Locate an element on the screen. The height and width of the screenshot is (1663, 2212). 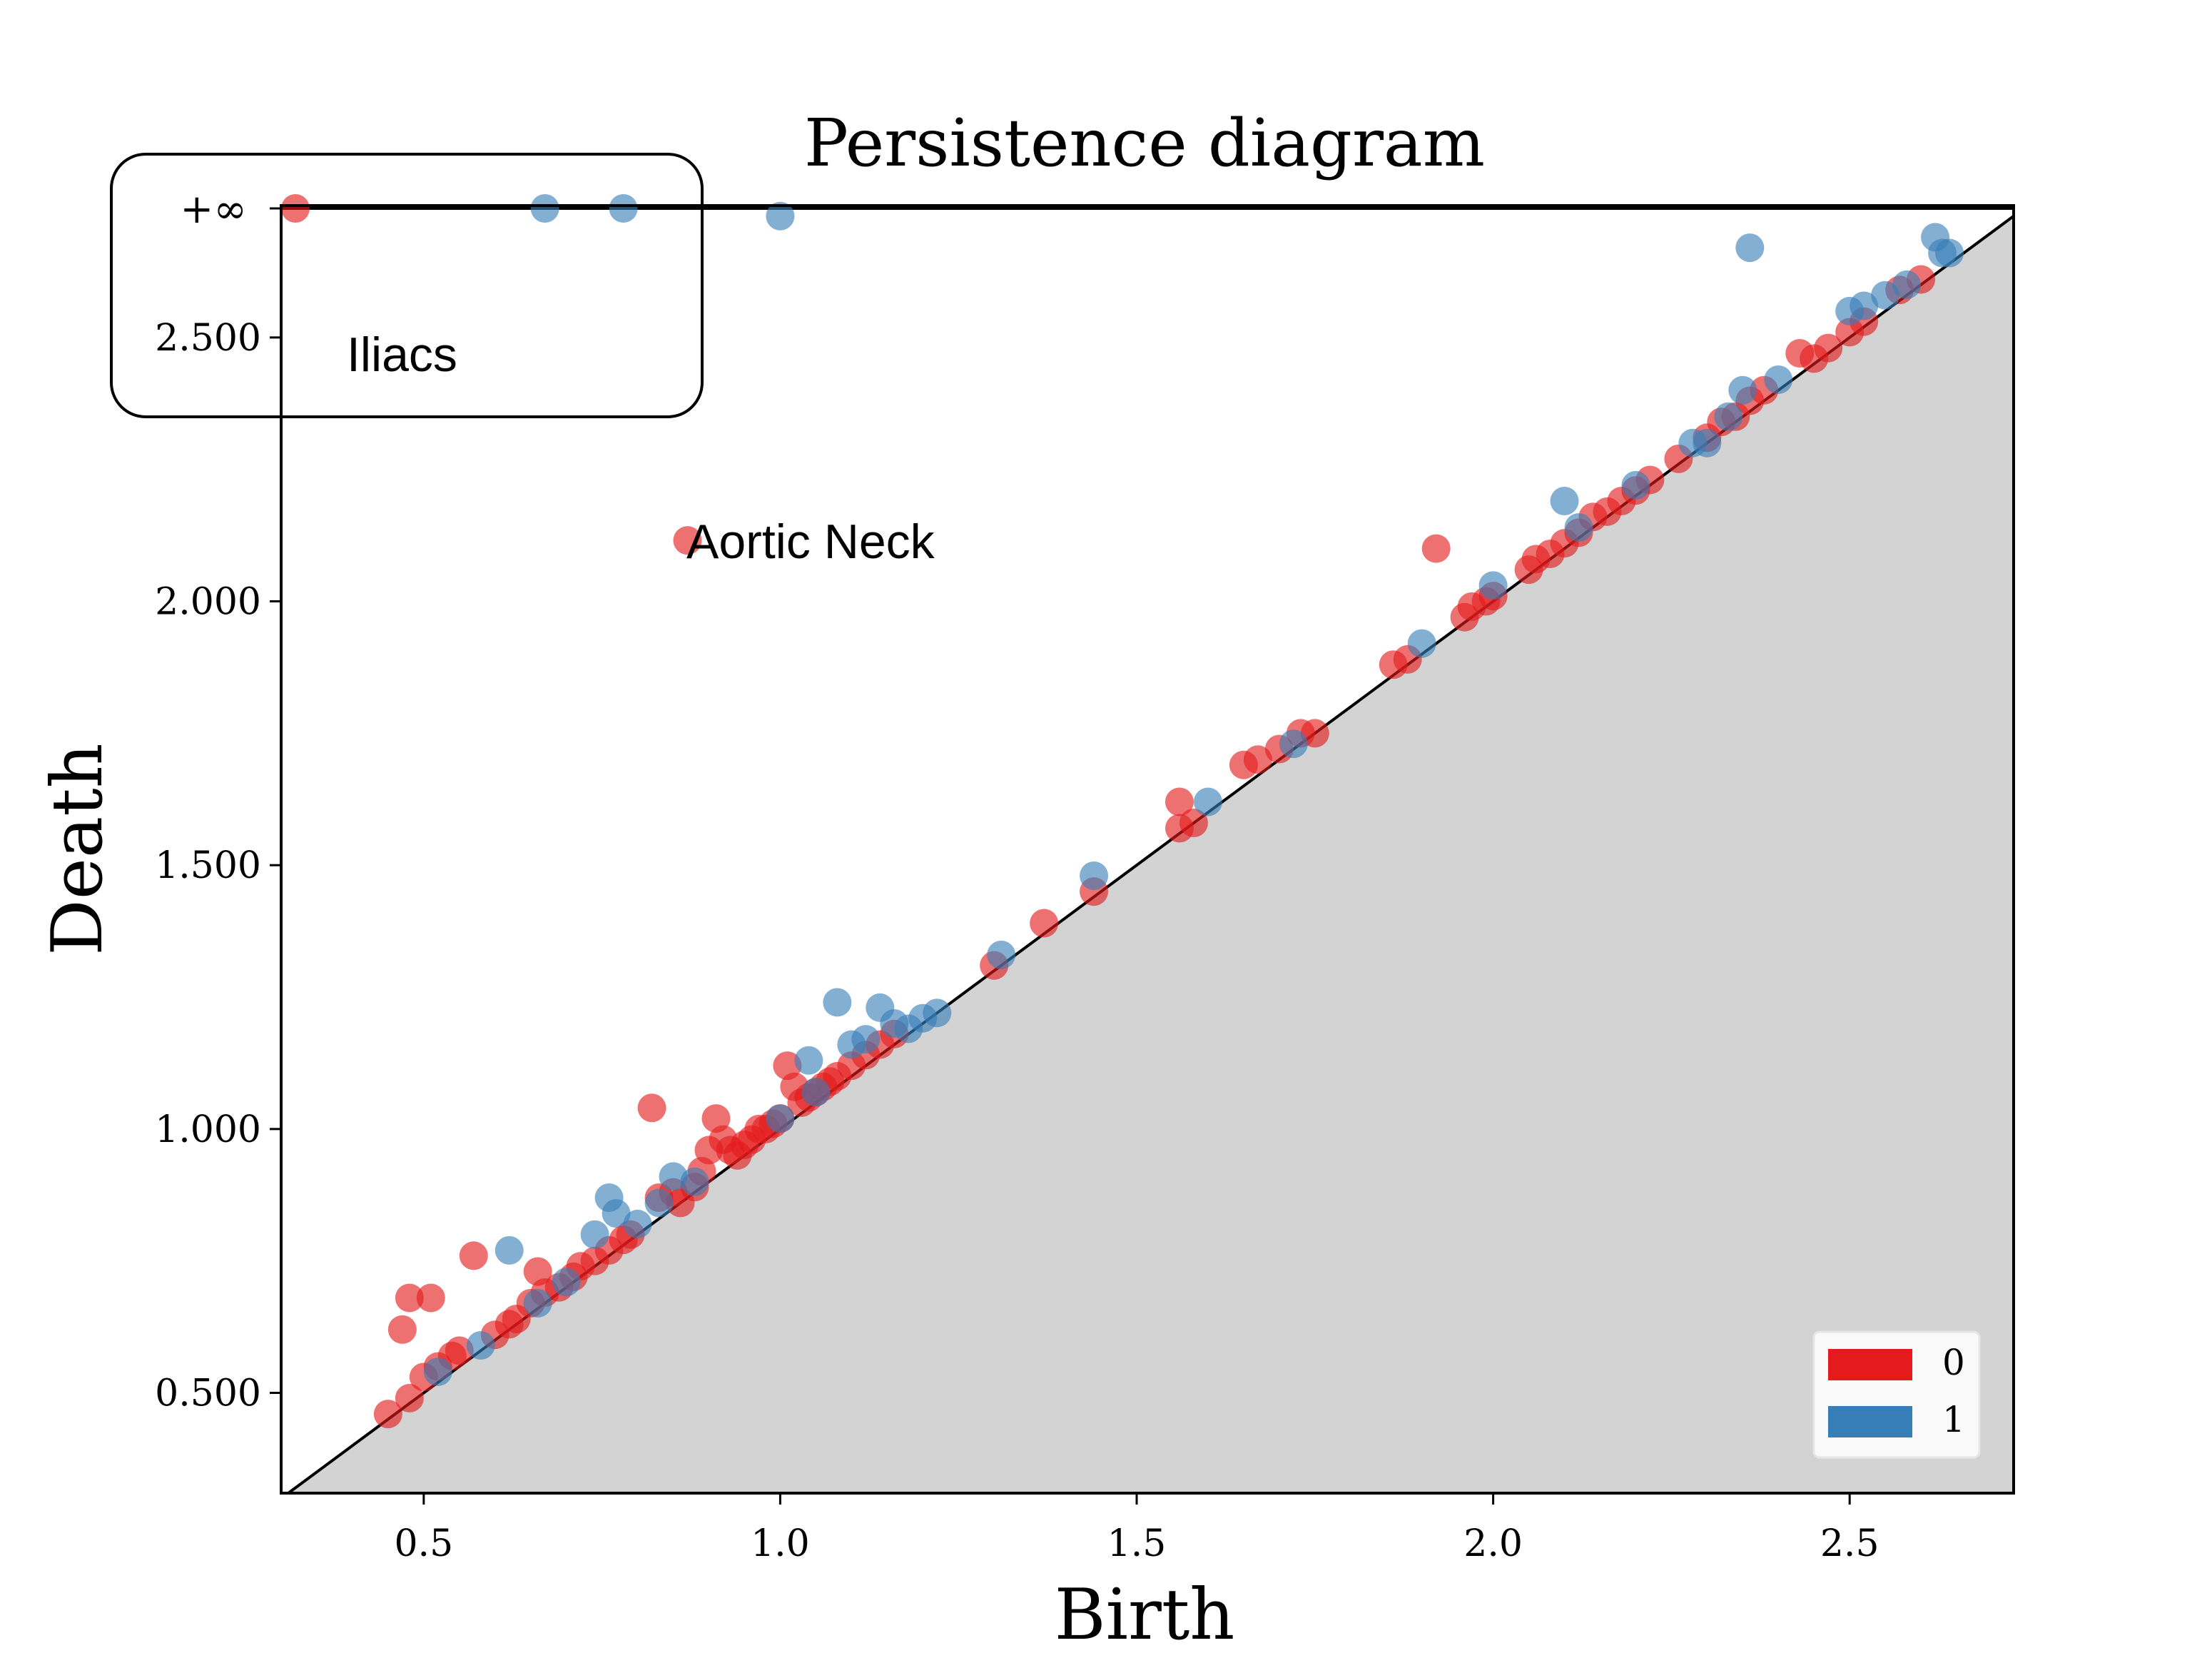
y-tick-label: 0.500 is located at coordinates (208, 1394).